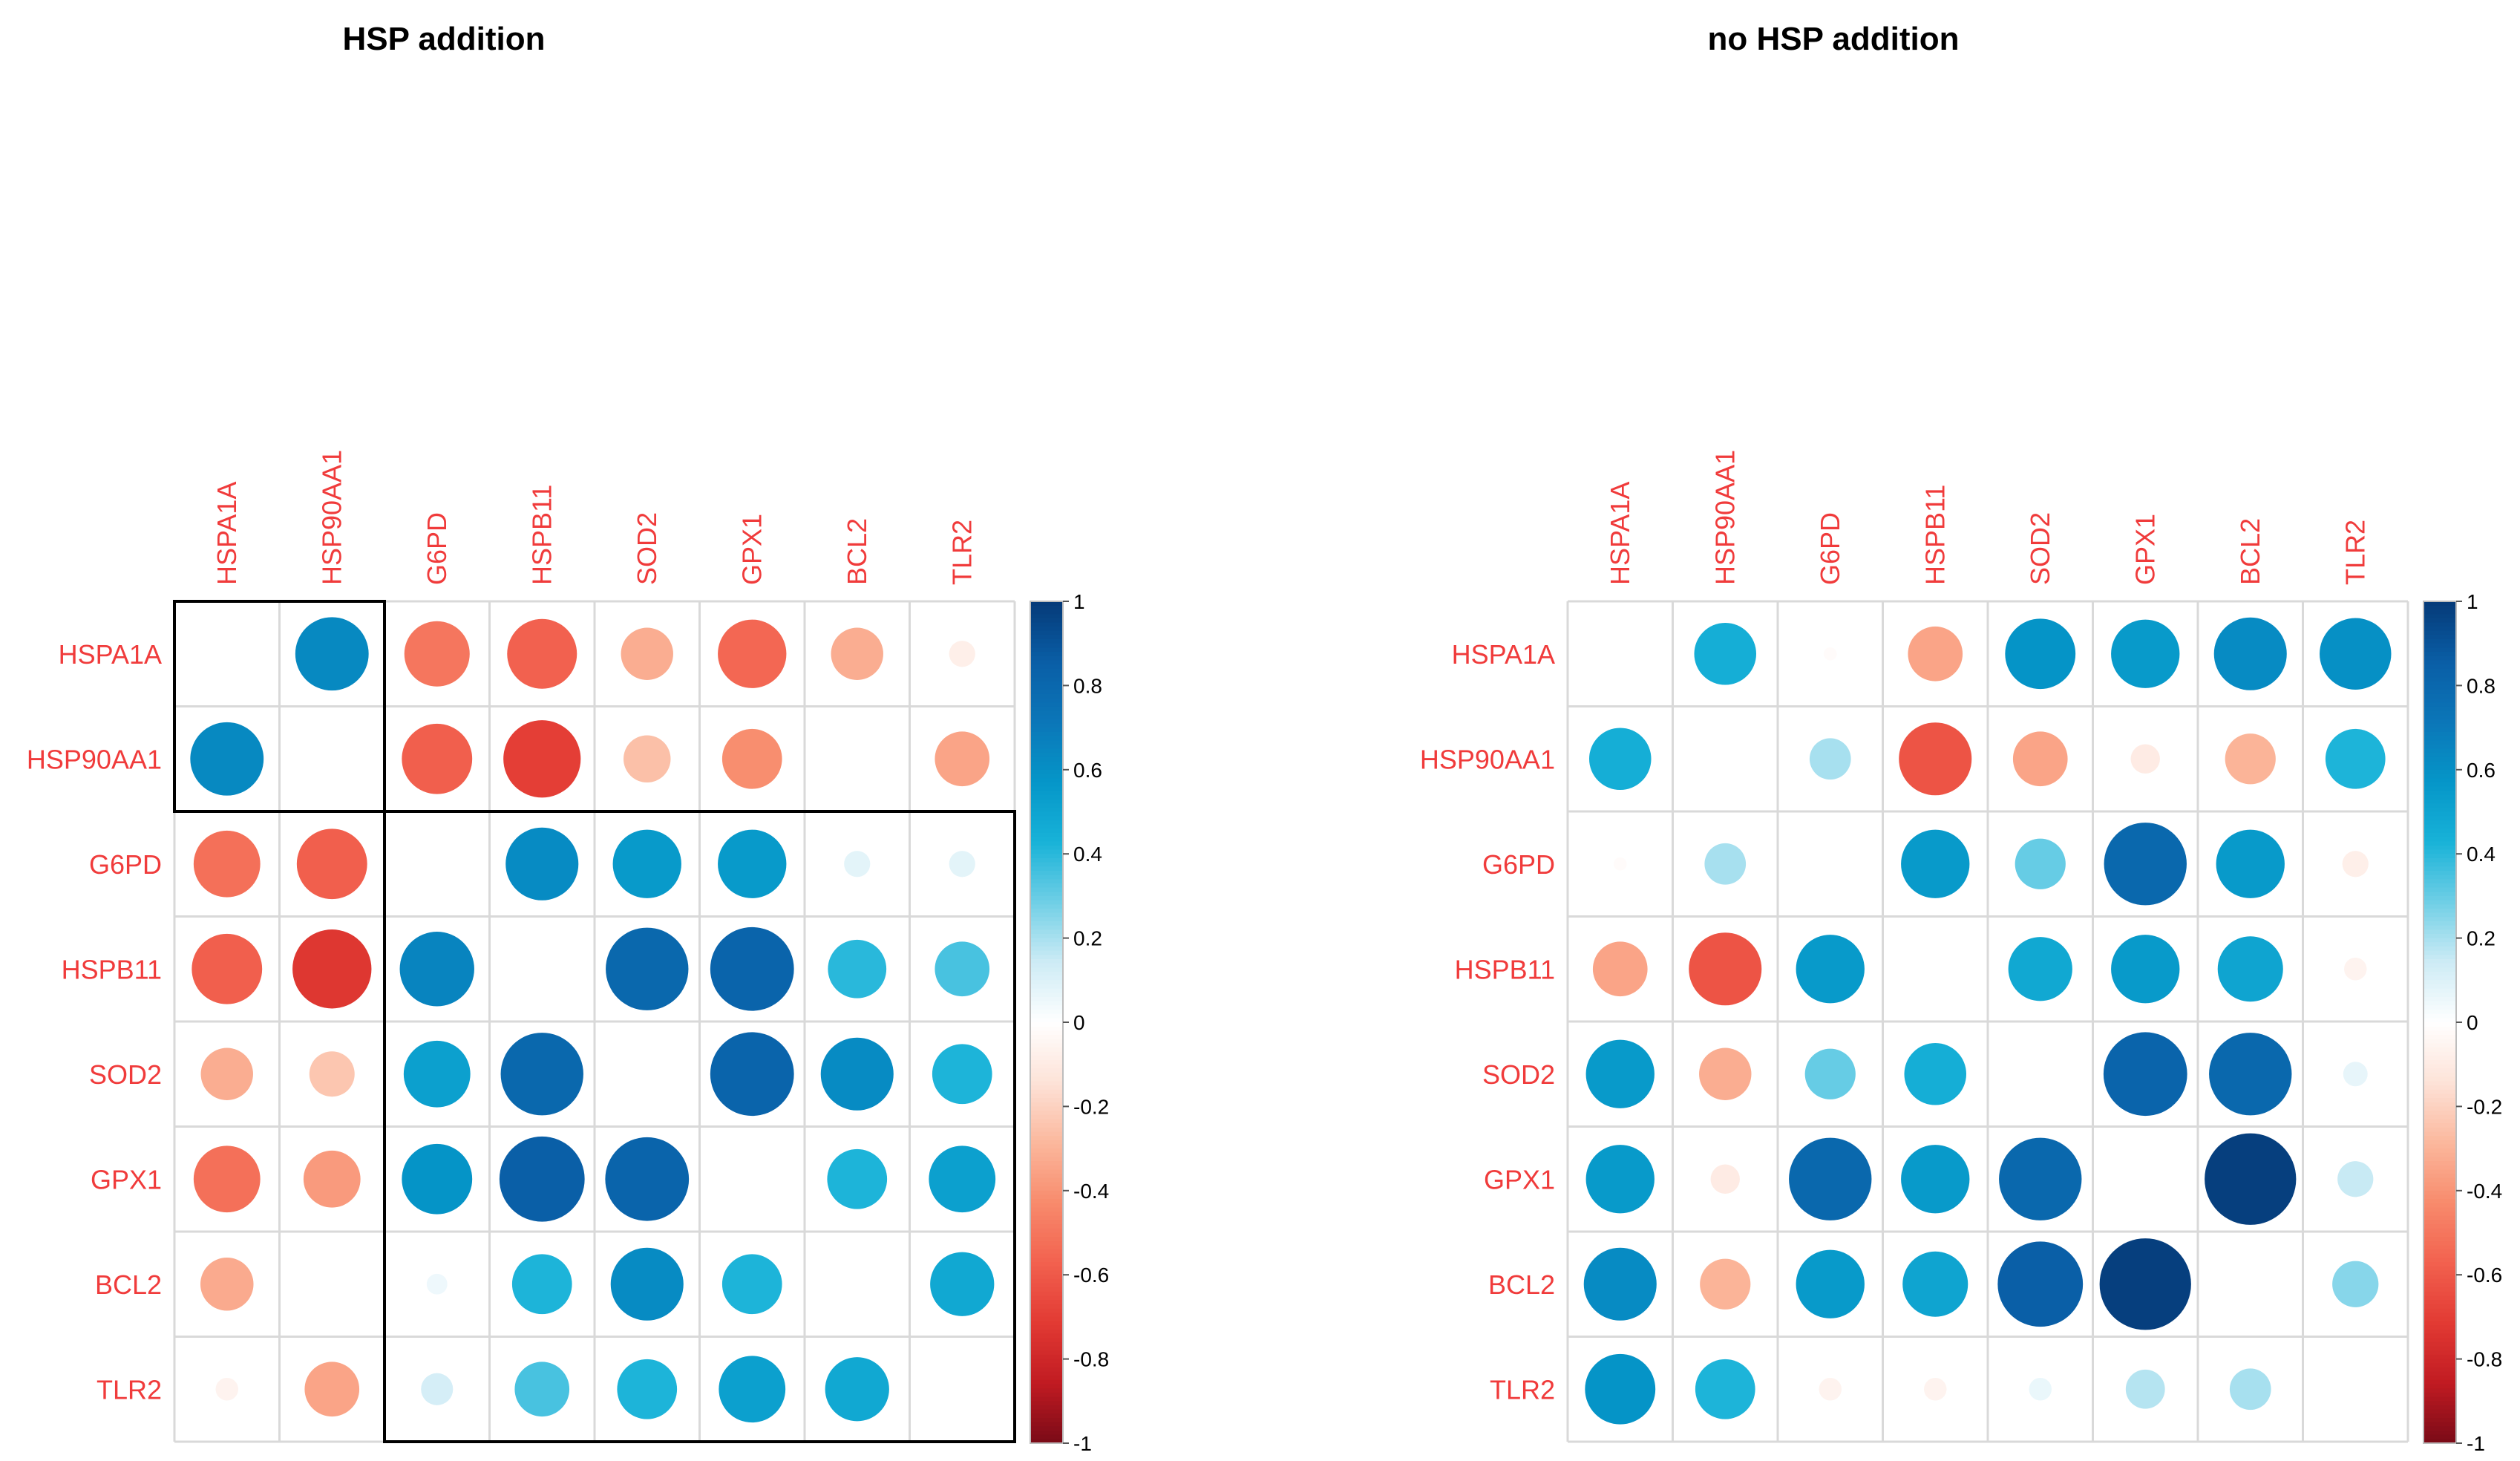  Describe the element at coordinates (647, 548) in the screenshot. I see `col-label-sod2: SOD2` at that location.